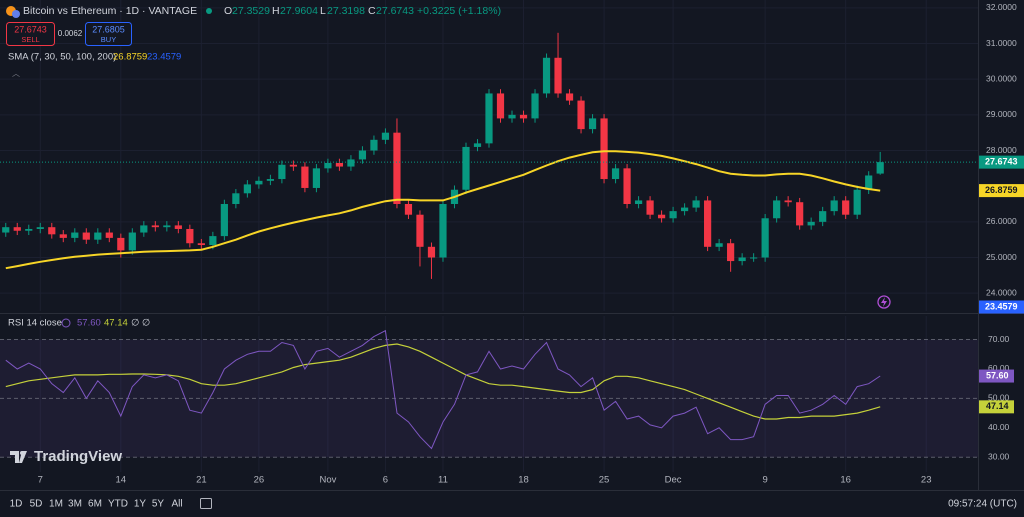 The image size is (1024, 517). I want to click on y-tick-label: 24.0000, so click(1001, 292).